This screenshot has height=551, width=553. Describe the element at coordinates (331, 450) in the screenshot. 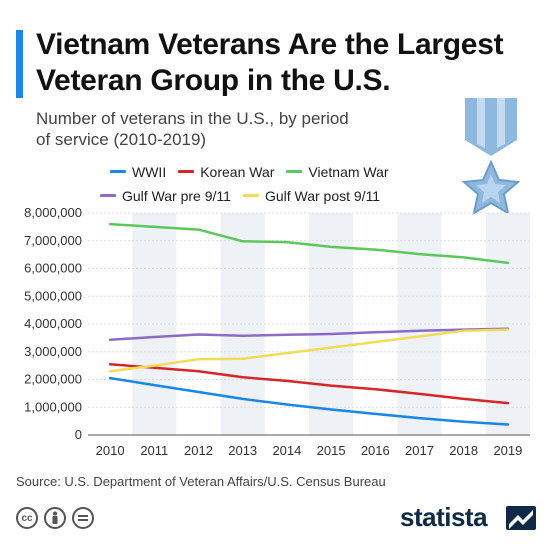

I see `x-tick-label: 2015` at that location.